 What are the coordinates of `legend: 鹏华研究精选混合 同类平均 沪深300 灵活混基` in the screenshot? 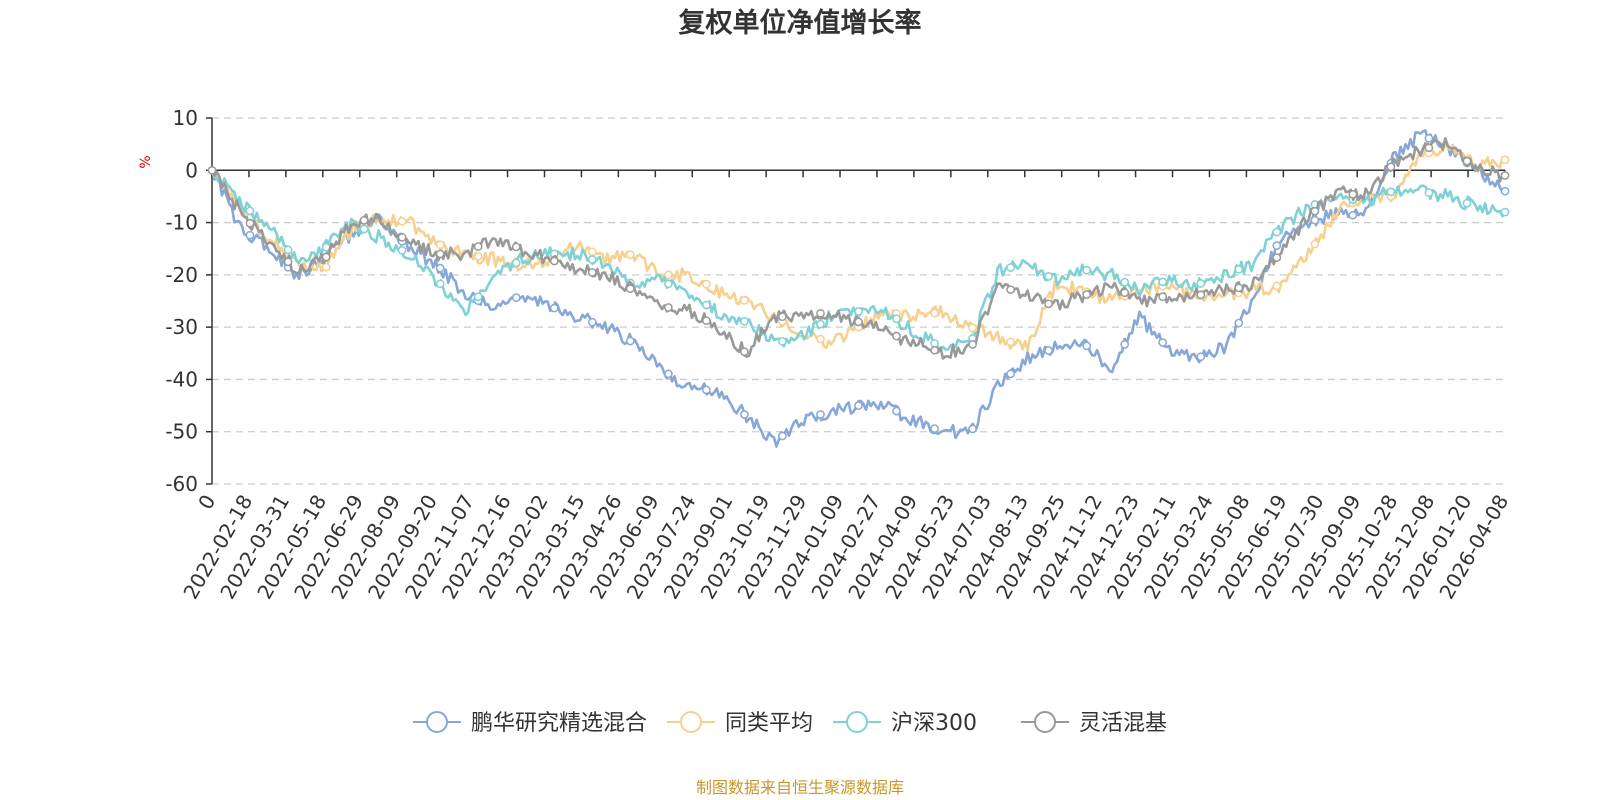 It's located at (790, 723).